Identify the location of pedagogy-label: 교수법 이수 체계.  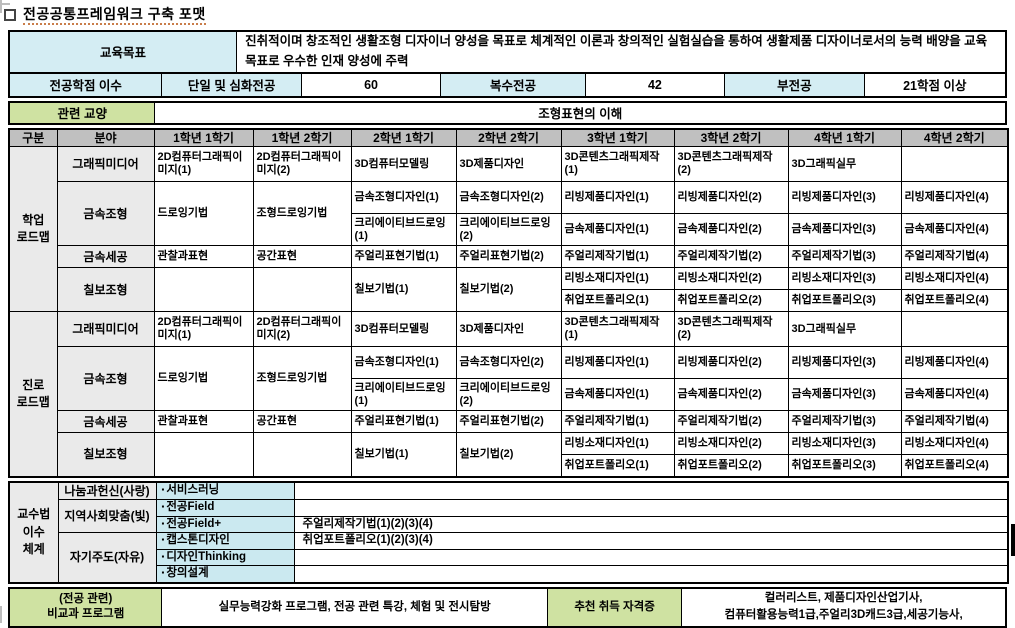
(33, 532).